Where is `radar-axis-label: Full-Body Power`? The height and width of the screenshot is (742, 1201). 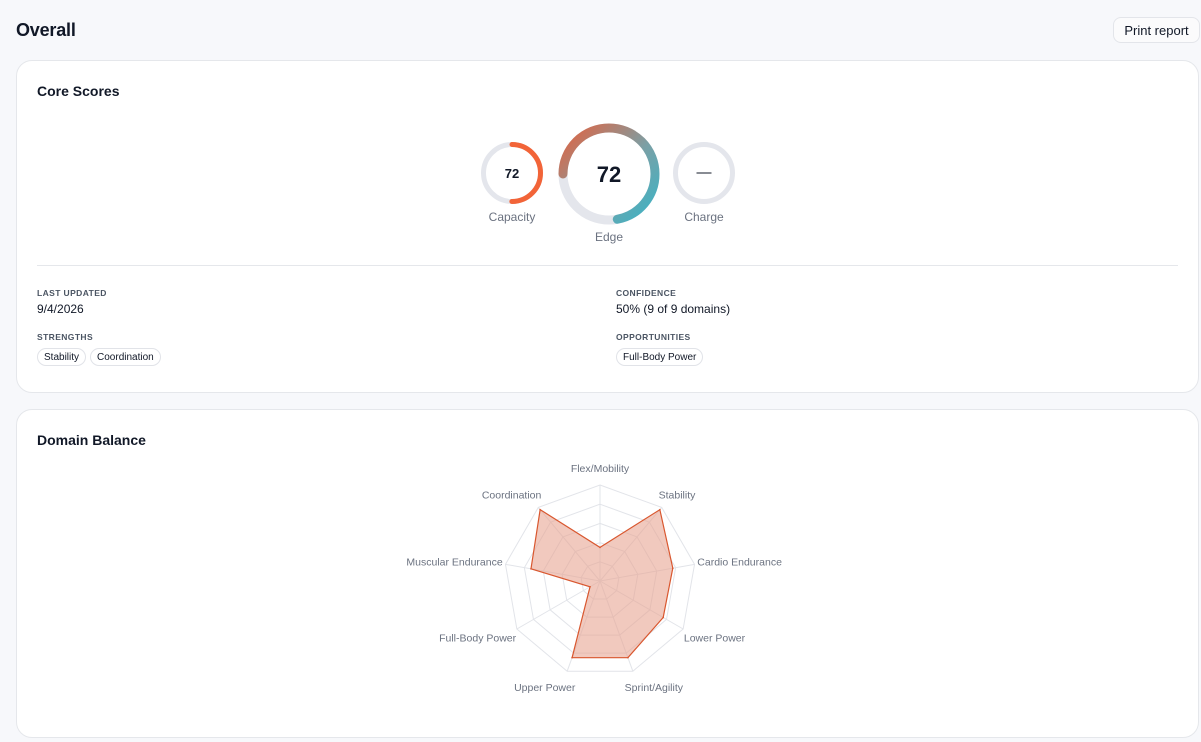
radar-axis-label: Full-Body Power is located at coordinates (478, 639).